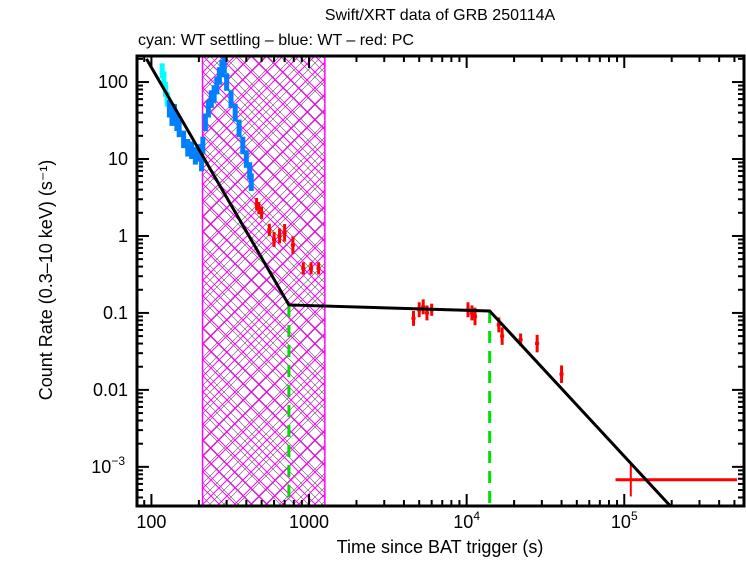 This screenshot has height=563, width=746. I want to click on y-tick-label: 0.01, so click(110, 390).